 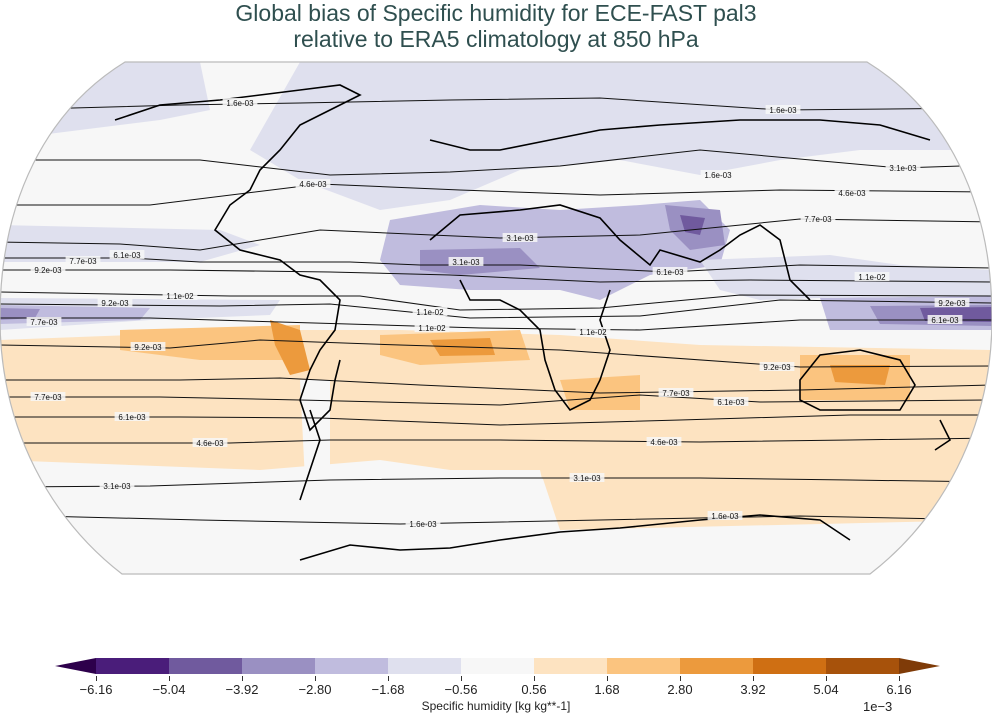 What do you see at coordinates (75, 666) in the screenshot?
I see `colorbar-under-arrow` at bounding box center [75, 666].